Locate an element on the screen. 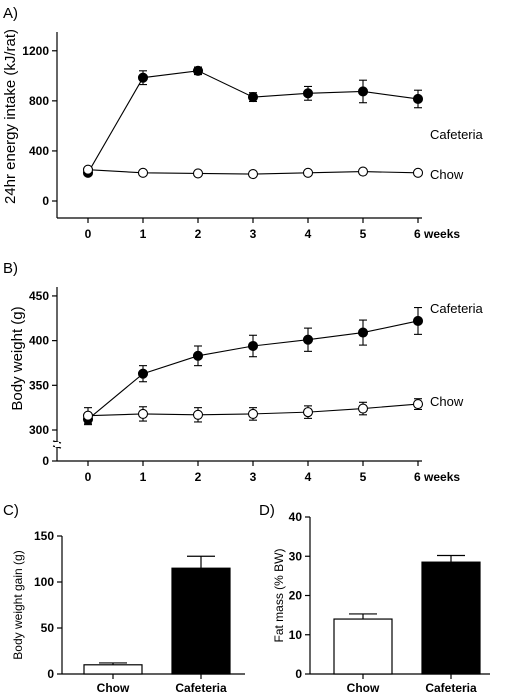 The height and width of the screenshot is (694, 511). y-tick-label: 450 is located at coordinates (39, 296).